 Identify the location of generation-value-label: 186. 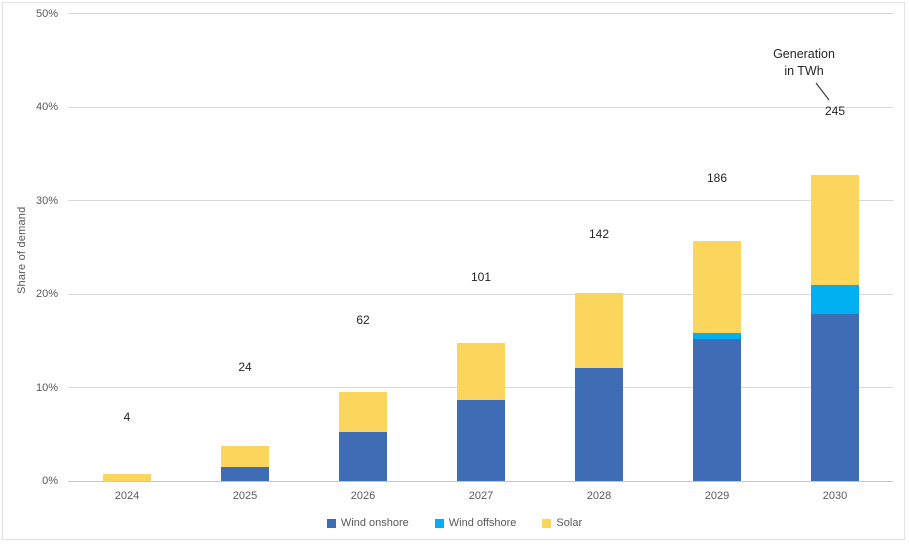
(717, 177).